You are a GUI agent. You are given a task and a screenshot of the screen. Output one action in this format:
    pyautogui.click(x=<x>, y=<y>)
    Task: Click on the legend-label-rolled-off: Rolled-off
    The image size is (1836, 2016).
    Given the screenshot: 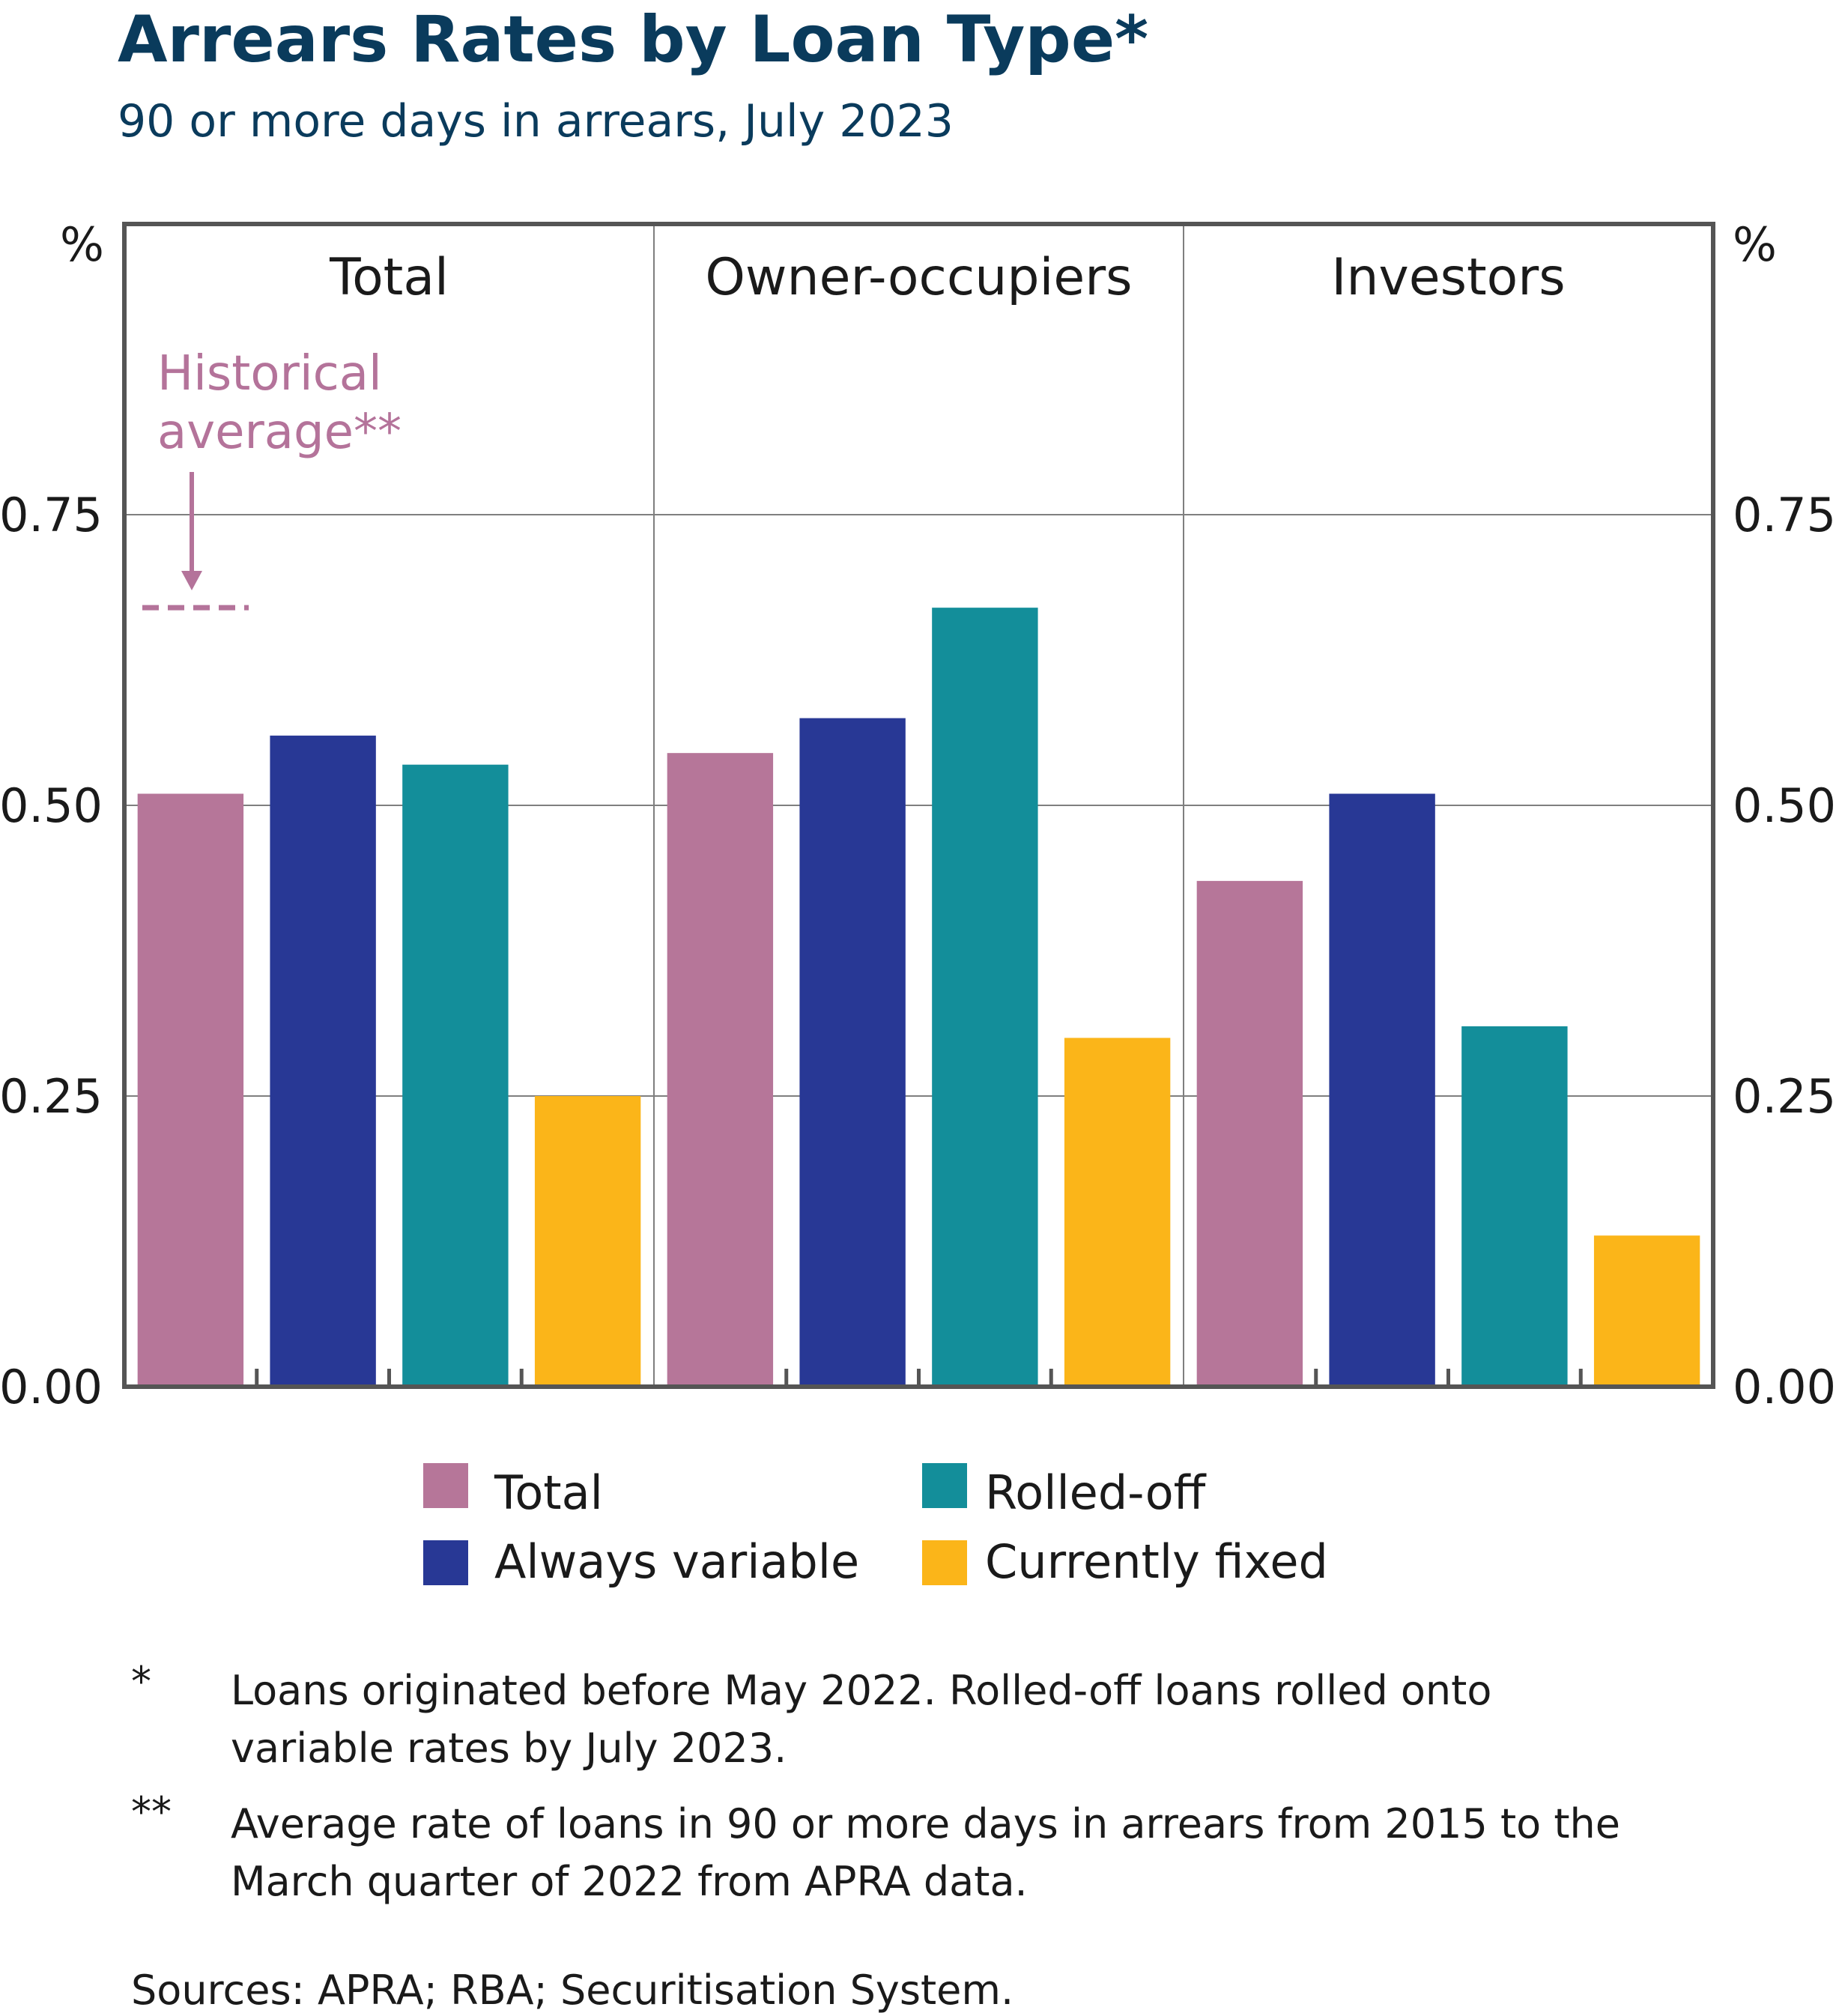 What is the action you would take?
    pyautogui.click(x=1096, y=1492)
    